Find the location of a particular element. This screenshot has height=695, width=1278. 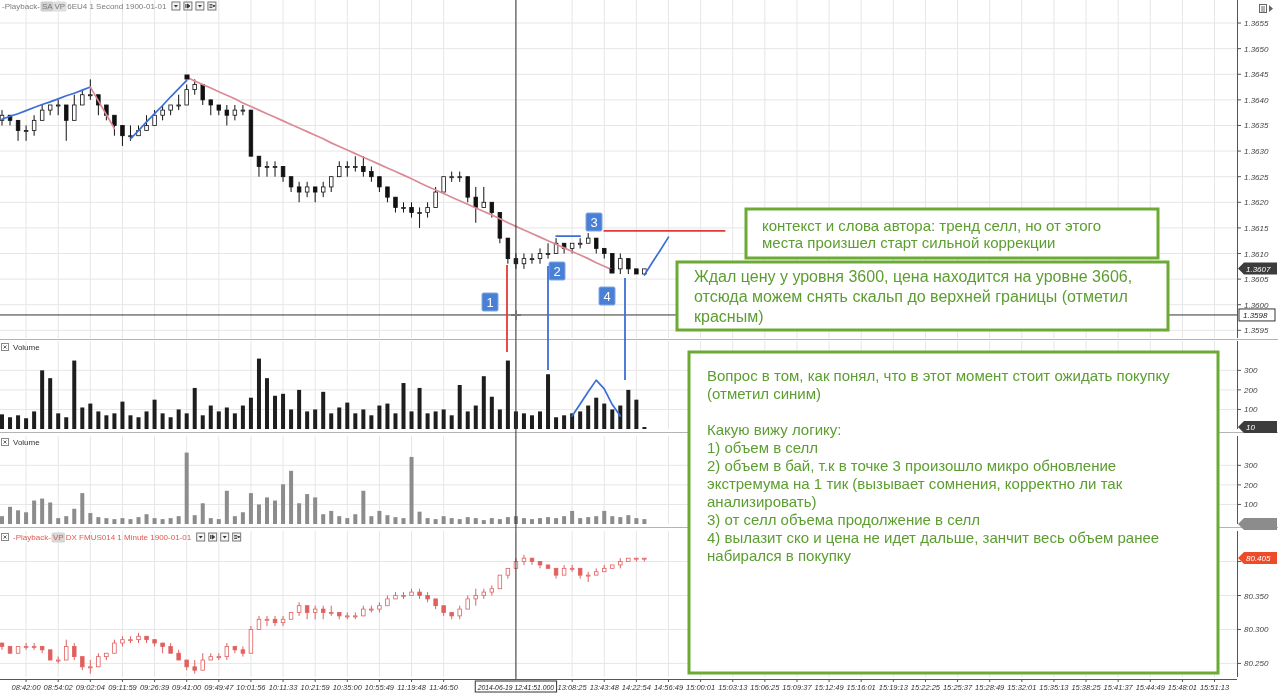

annotation: 3 is located at coordinates (594, 222).